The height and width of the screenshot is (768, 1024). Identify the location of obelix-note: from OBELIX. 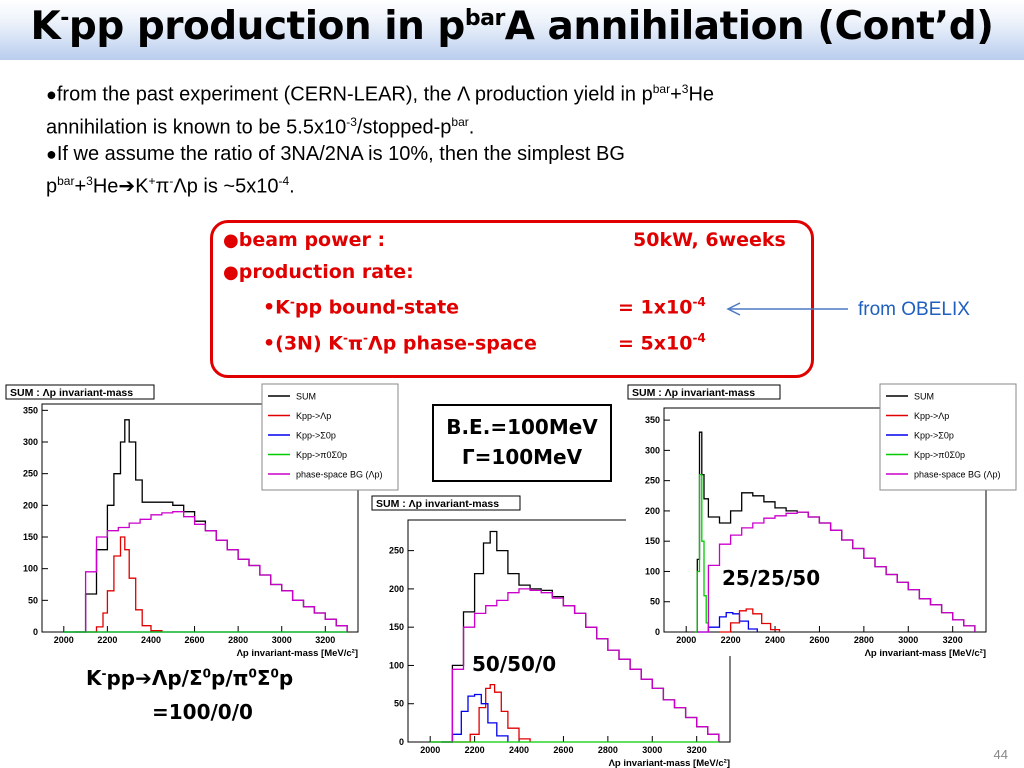
(914, 309).